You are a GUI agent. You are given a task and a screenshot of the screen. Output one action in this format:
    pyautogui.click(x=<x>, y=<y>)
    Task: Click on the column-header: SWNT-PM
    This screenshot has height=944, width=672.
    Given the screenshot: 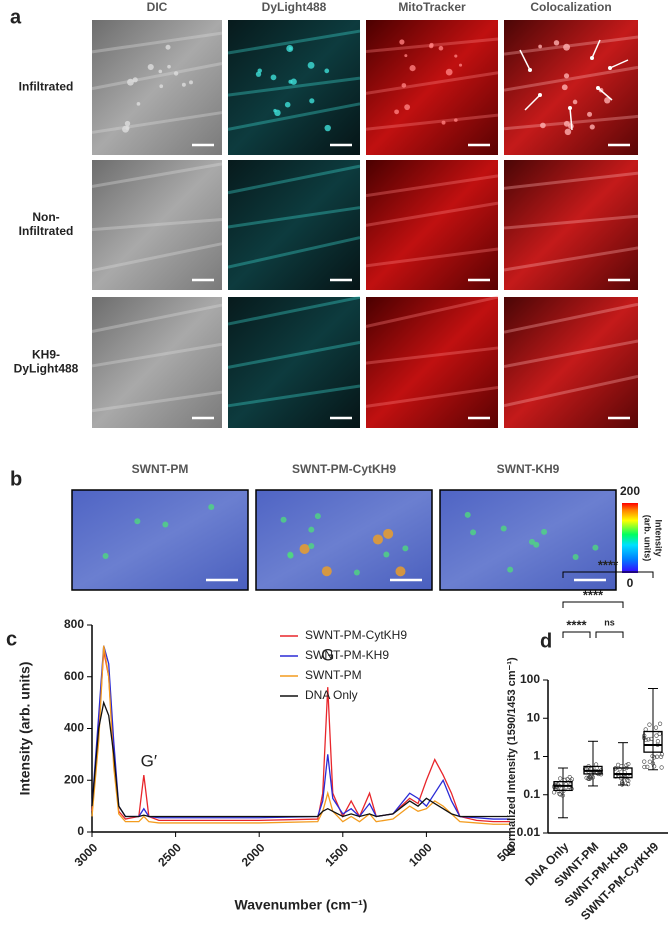 What is the action you would take?
    pyautogui.click(x=160, y=469)
    